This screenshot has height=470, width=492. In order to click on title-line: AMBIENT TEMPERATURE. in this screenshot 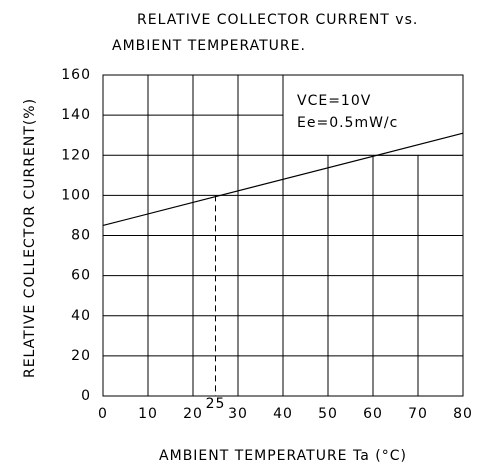, I will do `click(209, 46)`.